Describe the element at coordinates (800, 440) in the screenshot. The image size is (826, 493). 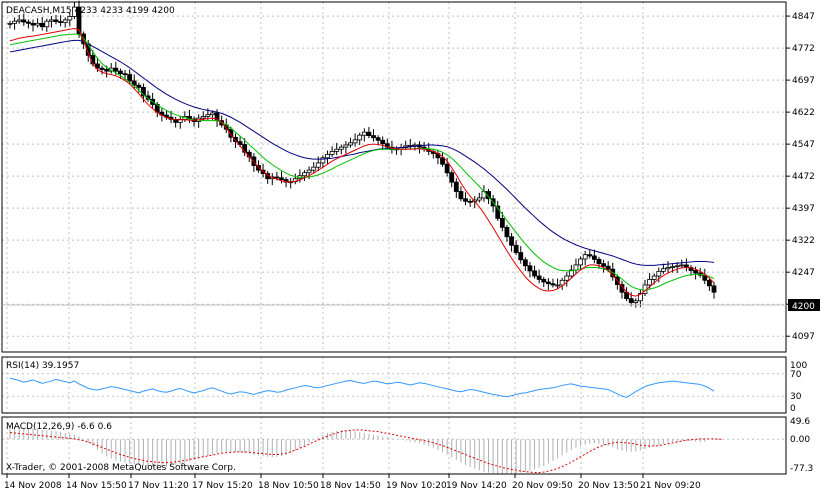
I see `macd-level-zero: 0.00` at that location.